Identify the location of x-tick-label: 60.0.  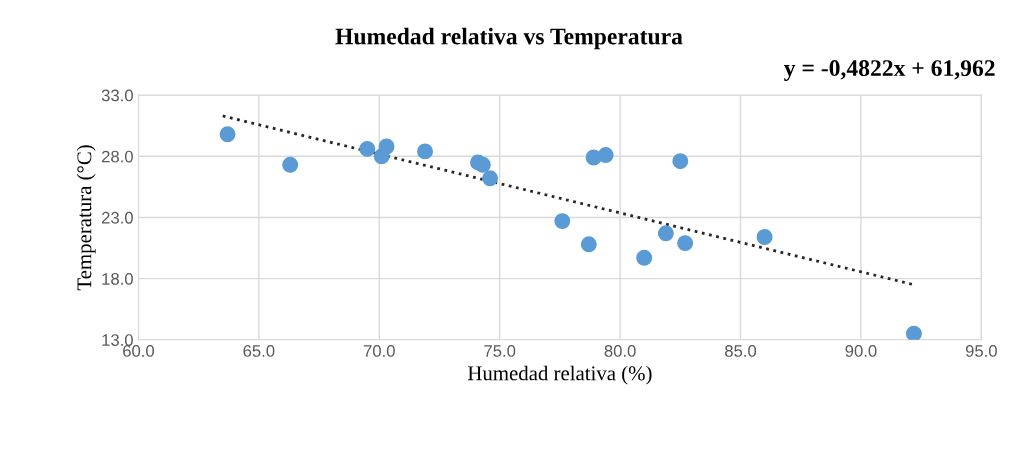
(139, 351).